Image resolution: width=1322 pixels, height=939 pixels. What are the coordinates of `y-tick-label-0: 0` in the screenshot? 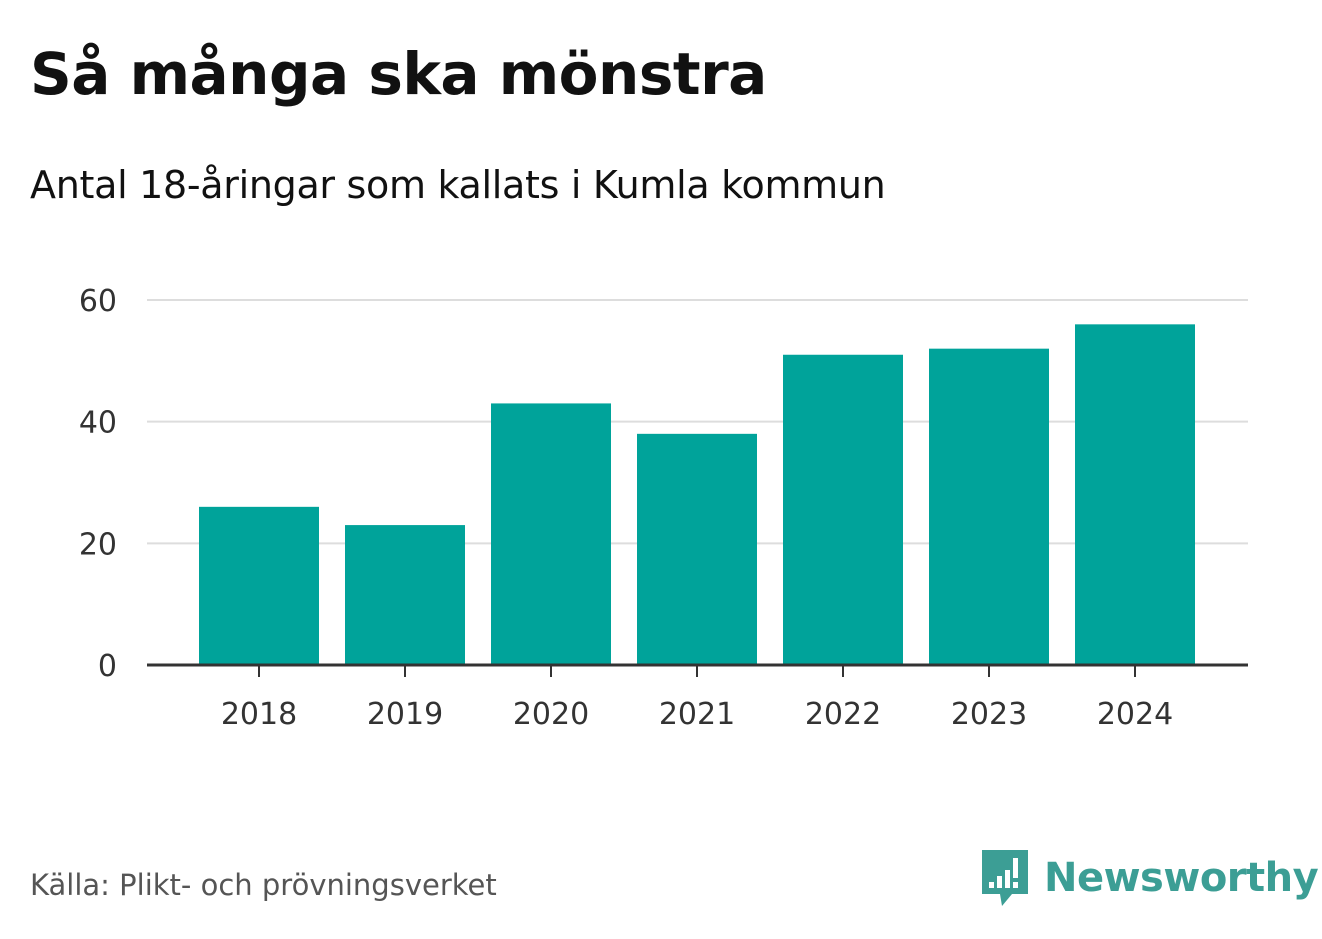 It's located at (107, 666).